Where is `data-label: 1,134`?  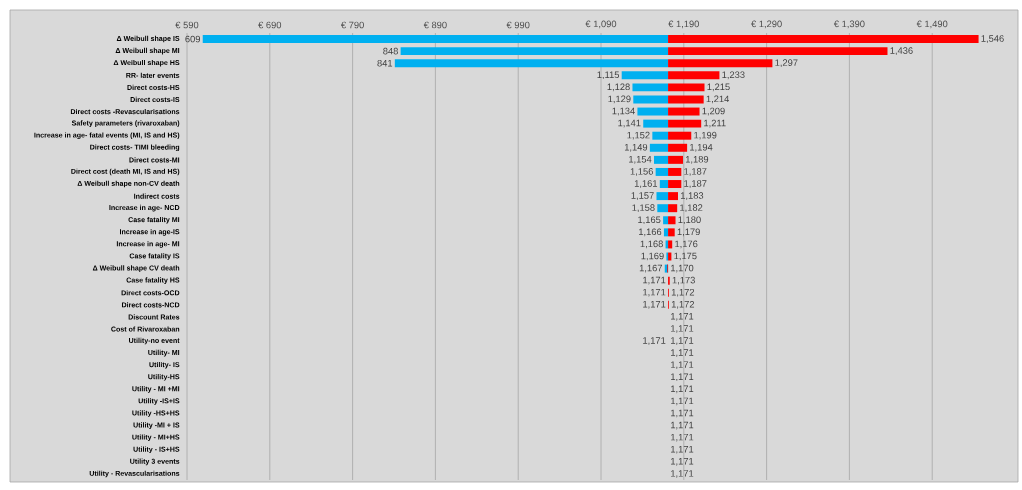
data-label: 1,134 is located at coordinates (623, 111).